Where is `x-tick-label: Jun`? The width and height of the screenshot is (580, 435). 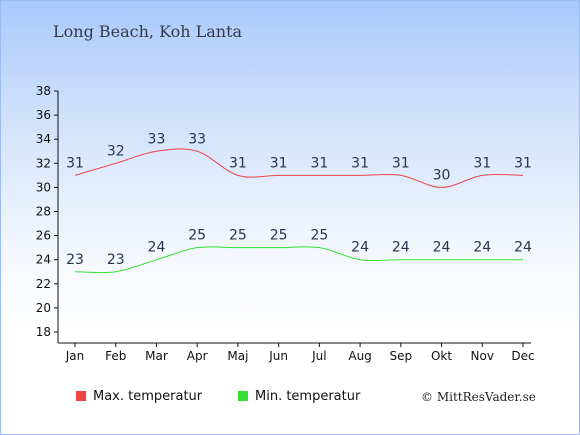 x-tick-label: Jun is located at coordinates (278, 356).